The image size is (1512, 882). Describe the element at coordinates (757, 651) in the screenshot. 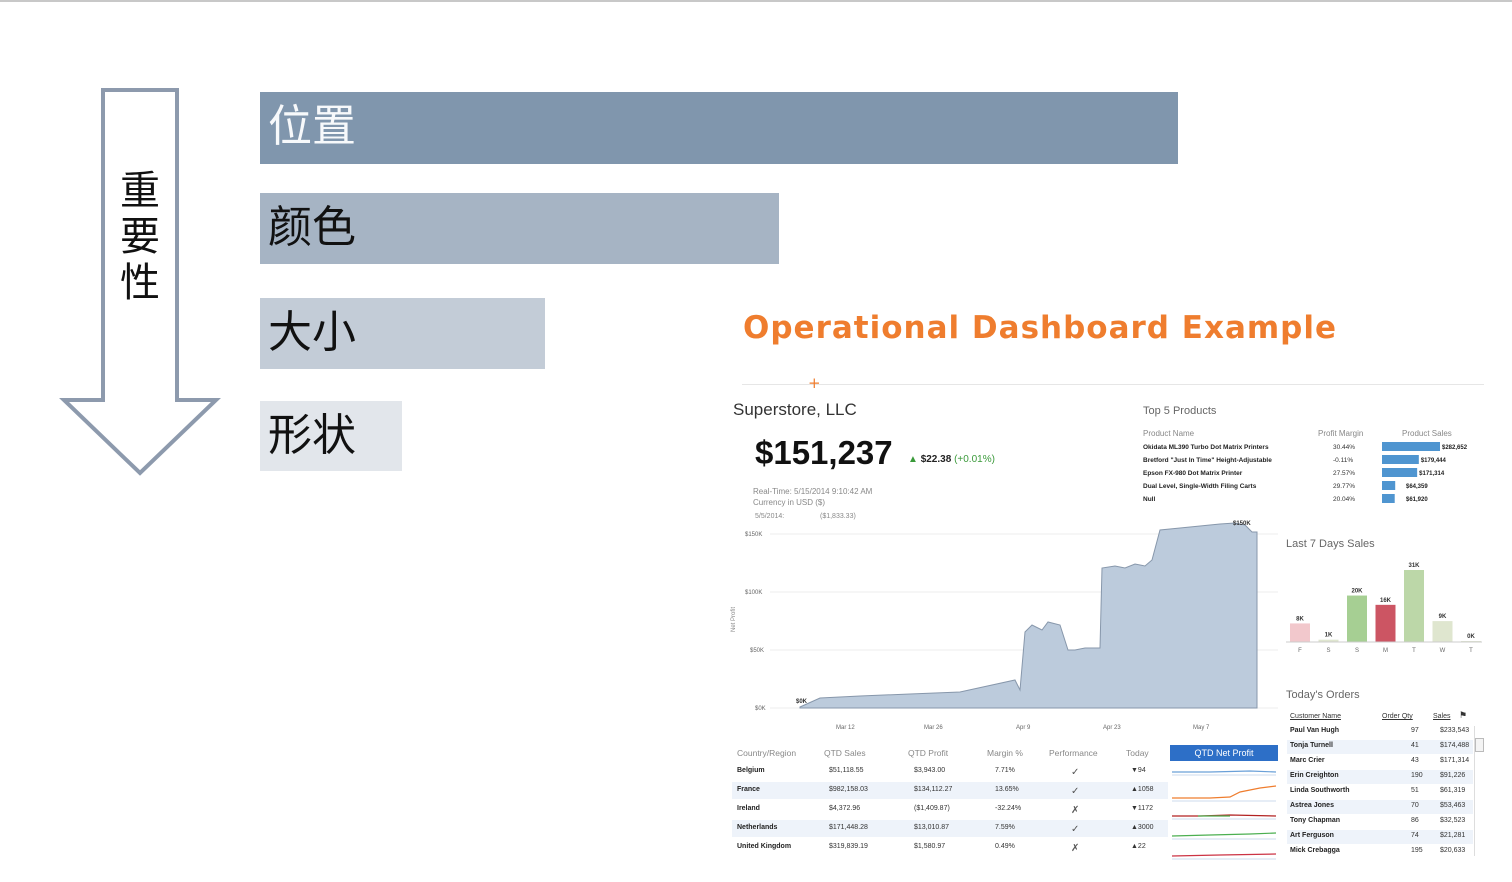

I see `main-ytick-50: $50K` at that location.